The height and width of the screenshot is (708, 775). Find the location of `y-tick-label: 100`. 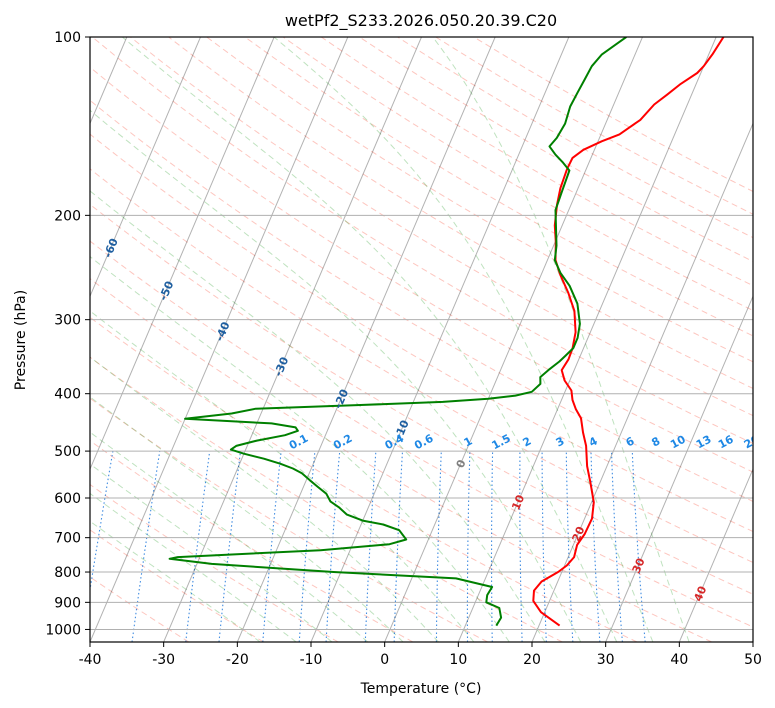

y-tick-label: 100 is located at coordinates (67, 38).